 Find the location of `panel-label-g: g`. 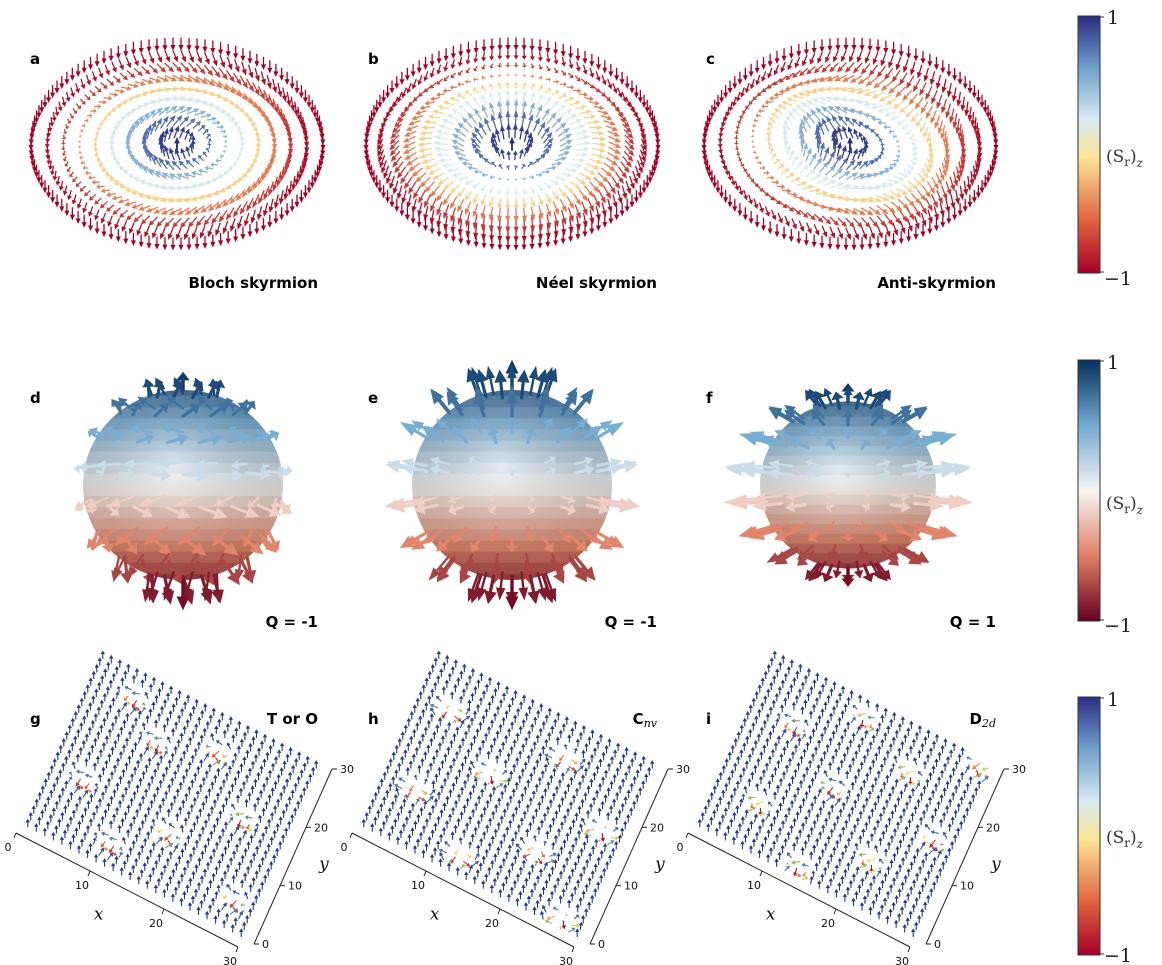

panel-label-g: g is located at coordinates (35, 719).